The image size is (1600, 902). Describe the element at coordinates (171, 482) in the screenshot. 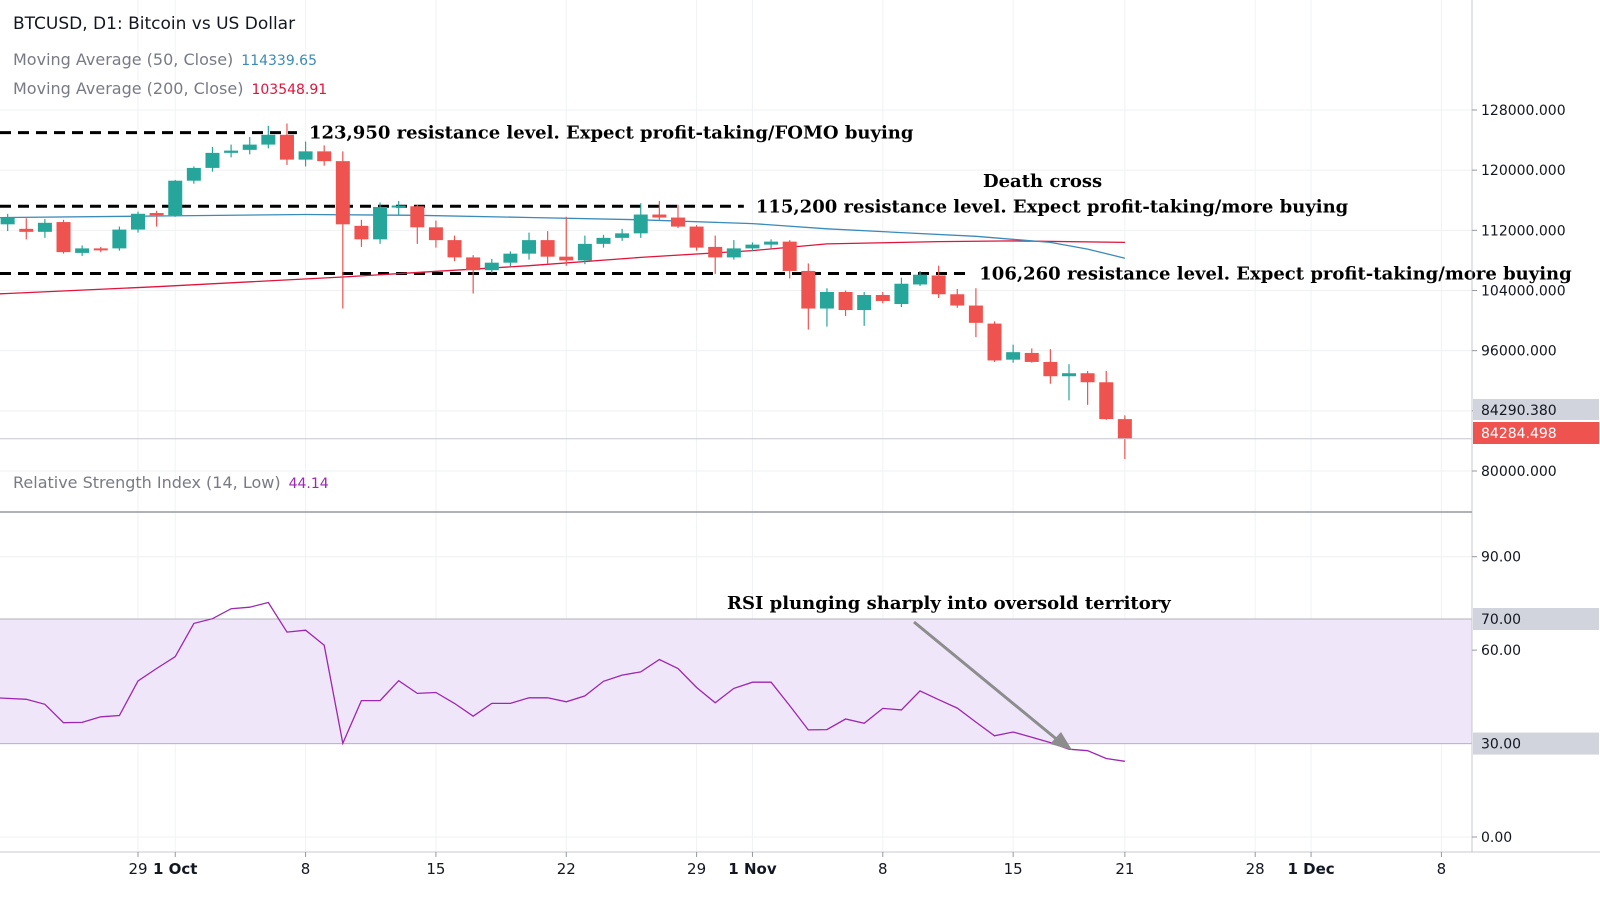

I see `rsi-legend: Relative Strength Index (14, Low) 44.14` at that location.